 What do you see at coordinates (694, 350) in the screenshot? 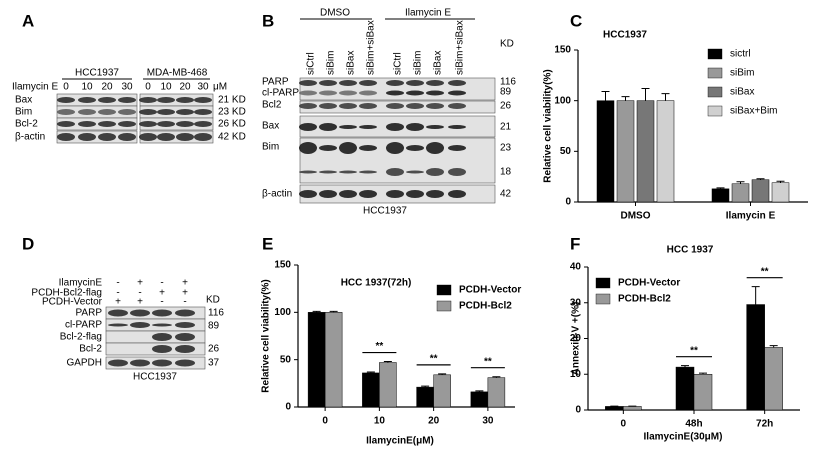
I see `significance-label: **` at bounding box center [694, 350].